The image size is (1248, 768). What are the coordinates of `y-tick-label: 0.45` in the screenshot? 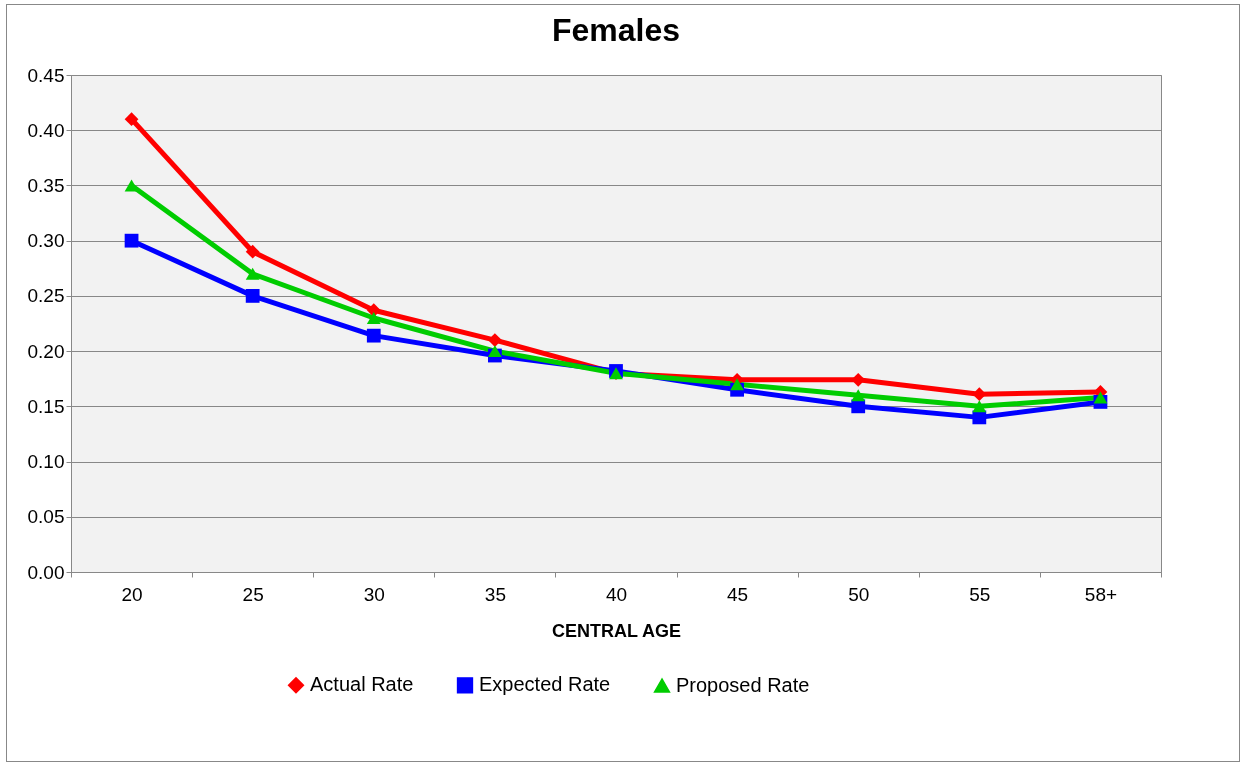 It's located at (46, 75).